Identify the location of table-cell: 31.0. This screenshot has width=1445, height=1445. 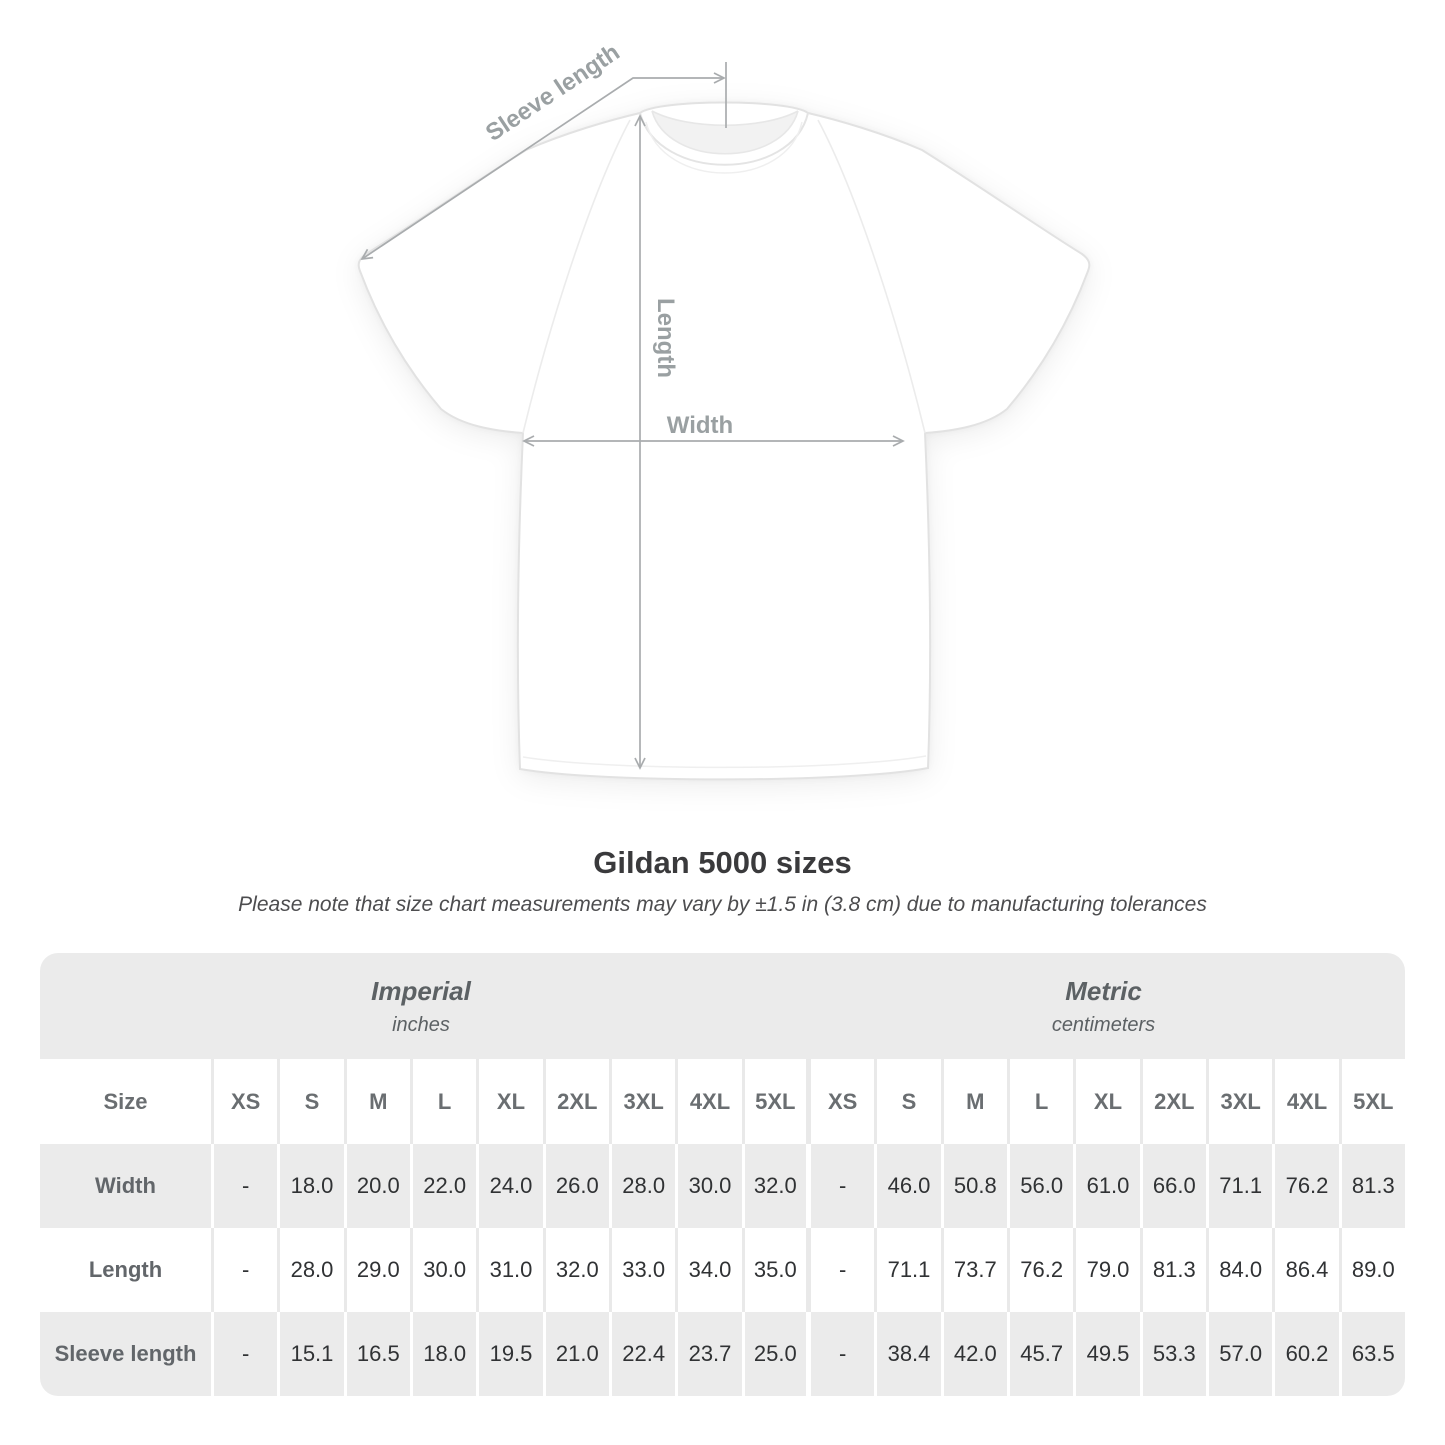
(511, 1270).